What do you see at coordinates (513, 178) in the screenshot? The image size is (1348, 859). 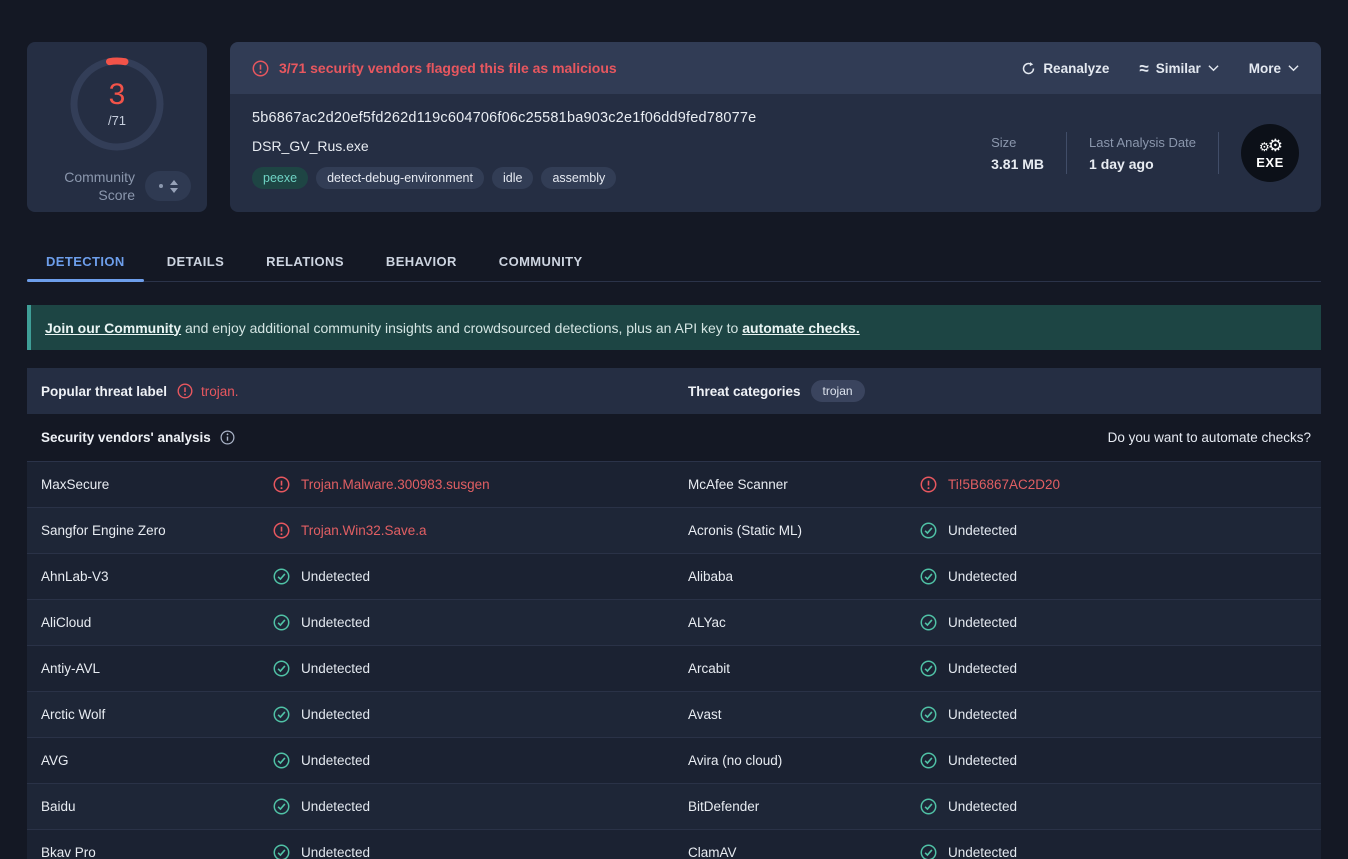 I see `file-tag: idle` at bounding box center [513, 178].